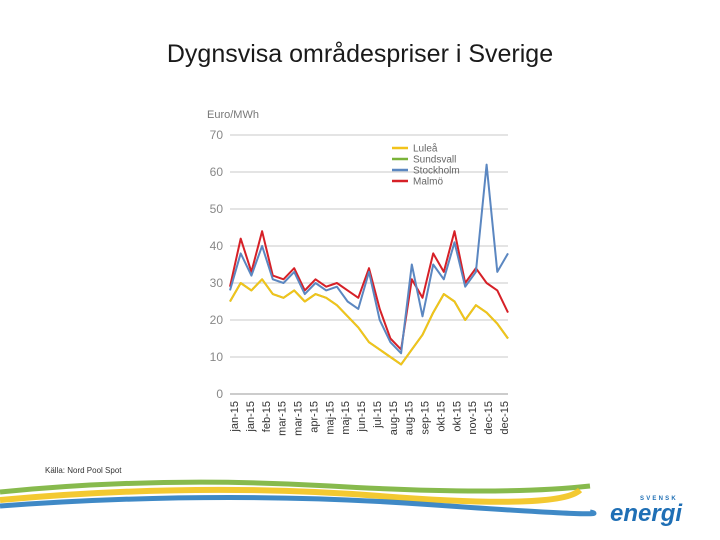 The width and height of the screenshot is (720, 540). I want to click on series-lines, so click(369, 264).